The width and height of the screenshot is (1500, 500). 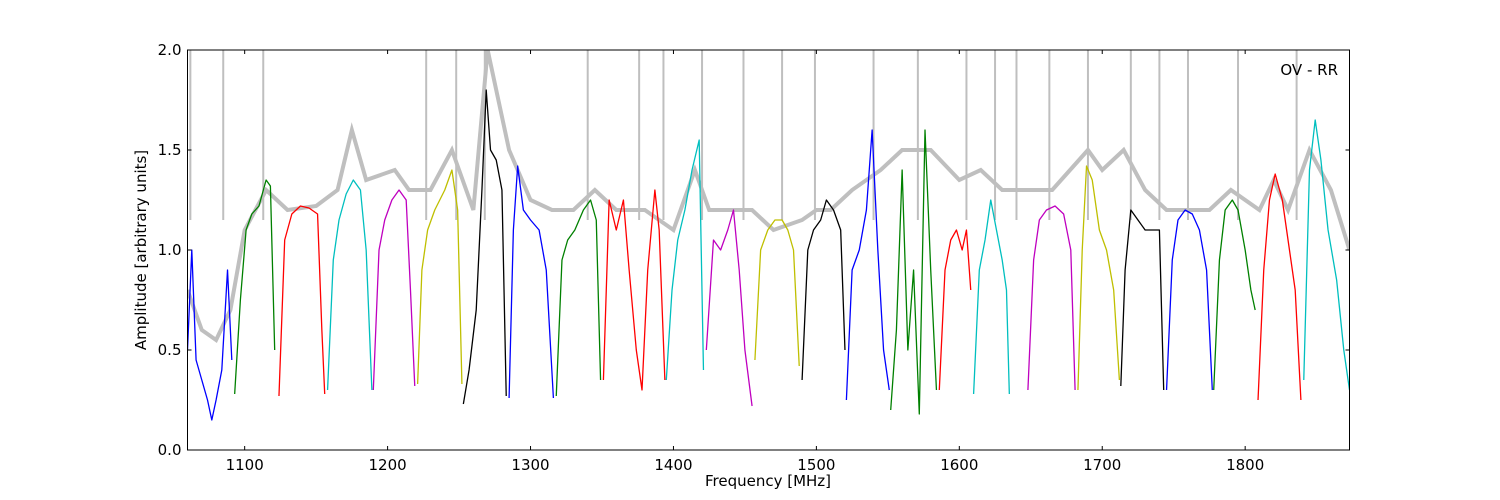 What do you see at coordinates (170, 450) in the screenshot?
I see `y-tick-label: 0.0` at bounding box center [170, 450].